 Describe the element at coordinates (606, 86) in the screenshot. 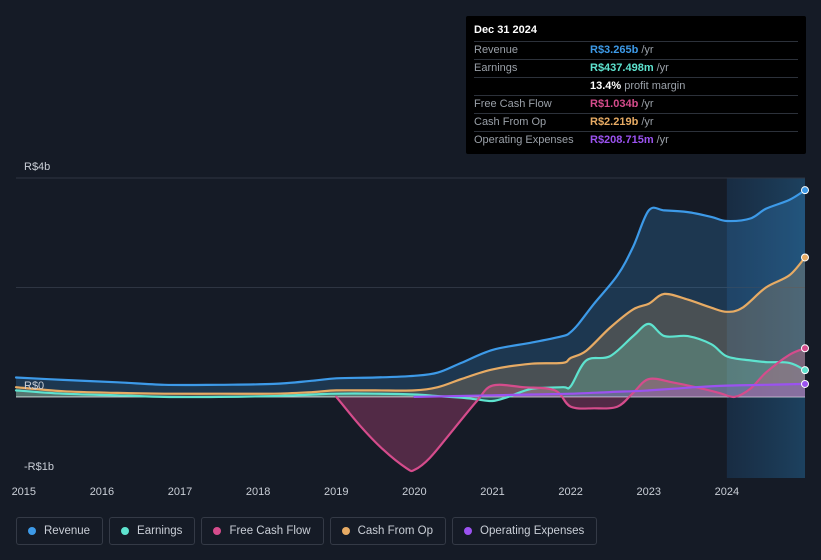

I see `tooltip-value: 13.4%` at that location.